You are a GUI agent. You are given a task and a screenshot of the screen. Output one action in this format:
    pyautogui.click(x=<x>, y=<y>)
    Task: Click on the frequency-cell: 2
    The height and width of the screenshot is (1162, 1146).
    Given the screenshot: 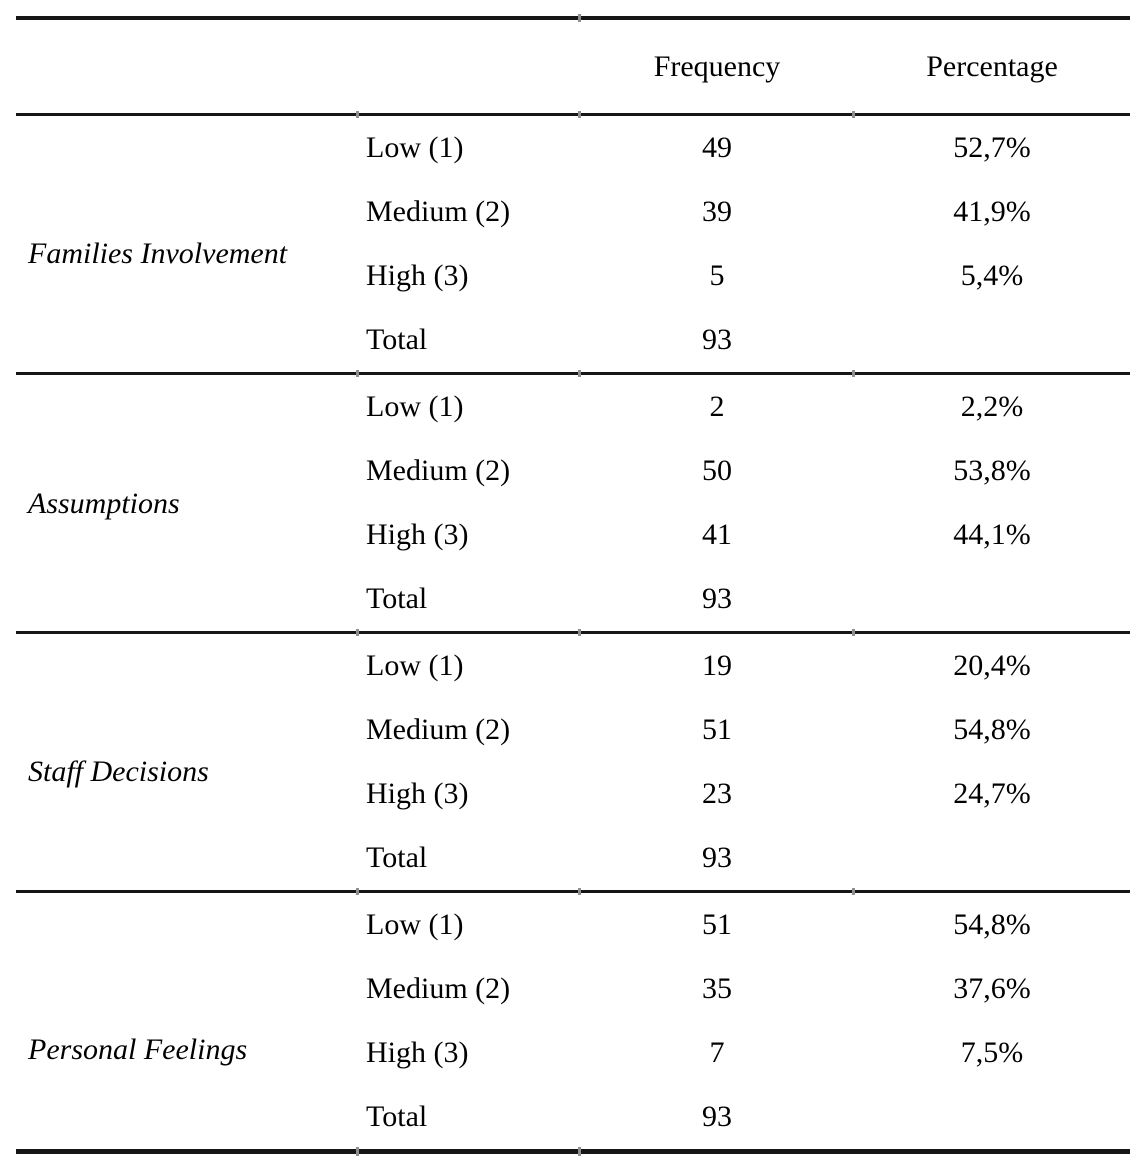 What is the action you would take?
    pyautogui.click(x=717, y=406)
    